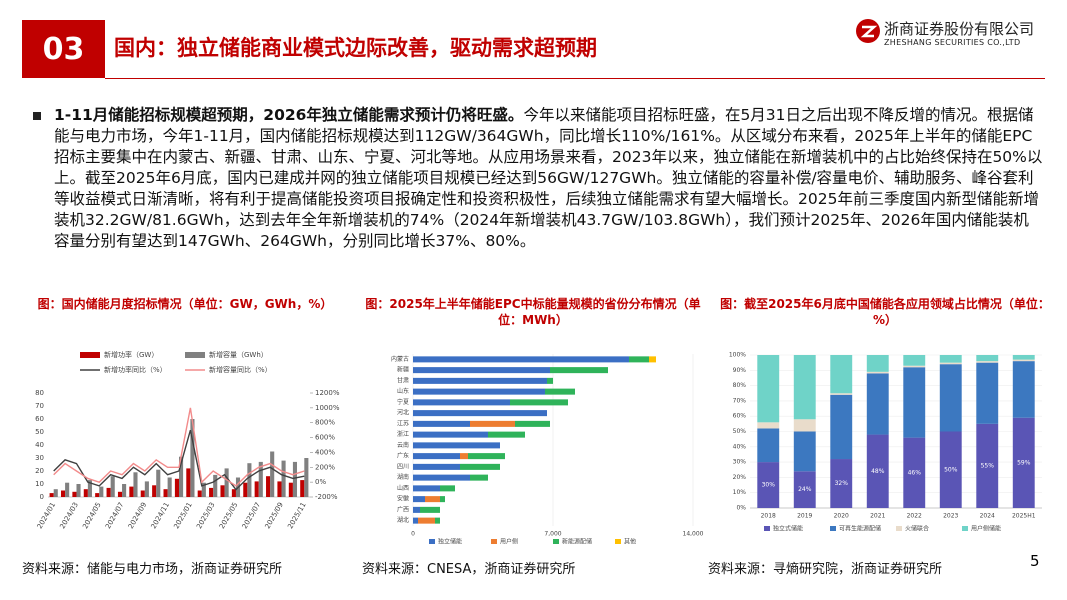 The image size is (1067, 600). I want to click on x-tick-label: 2021, so click(877, 516).